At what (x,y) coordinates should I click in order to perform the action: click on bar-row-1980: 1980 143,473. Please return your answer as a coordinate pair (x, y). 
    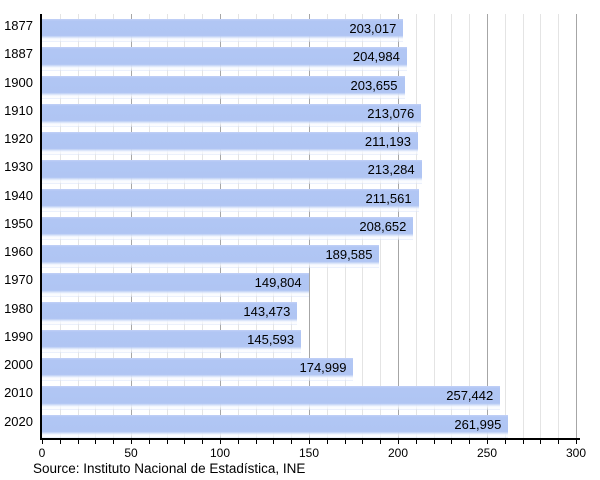
    Looking at the image, I should click on (290, 311).